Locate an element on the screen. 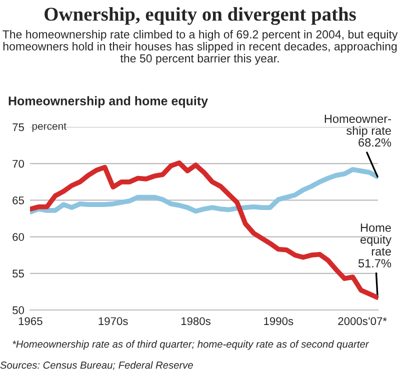  chart-subtitle: The homeownership rate climbed to a high of 69.2 percent in 2004, but equity homeowners hold in their houses has slipped in recent decades, approaching the 50 percent barrier this year. is located at coordinates (200, 47).